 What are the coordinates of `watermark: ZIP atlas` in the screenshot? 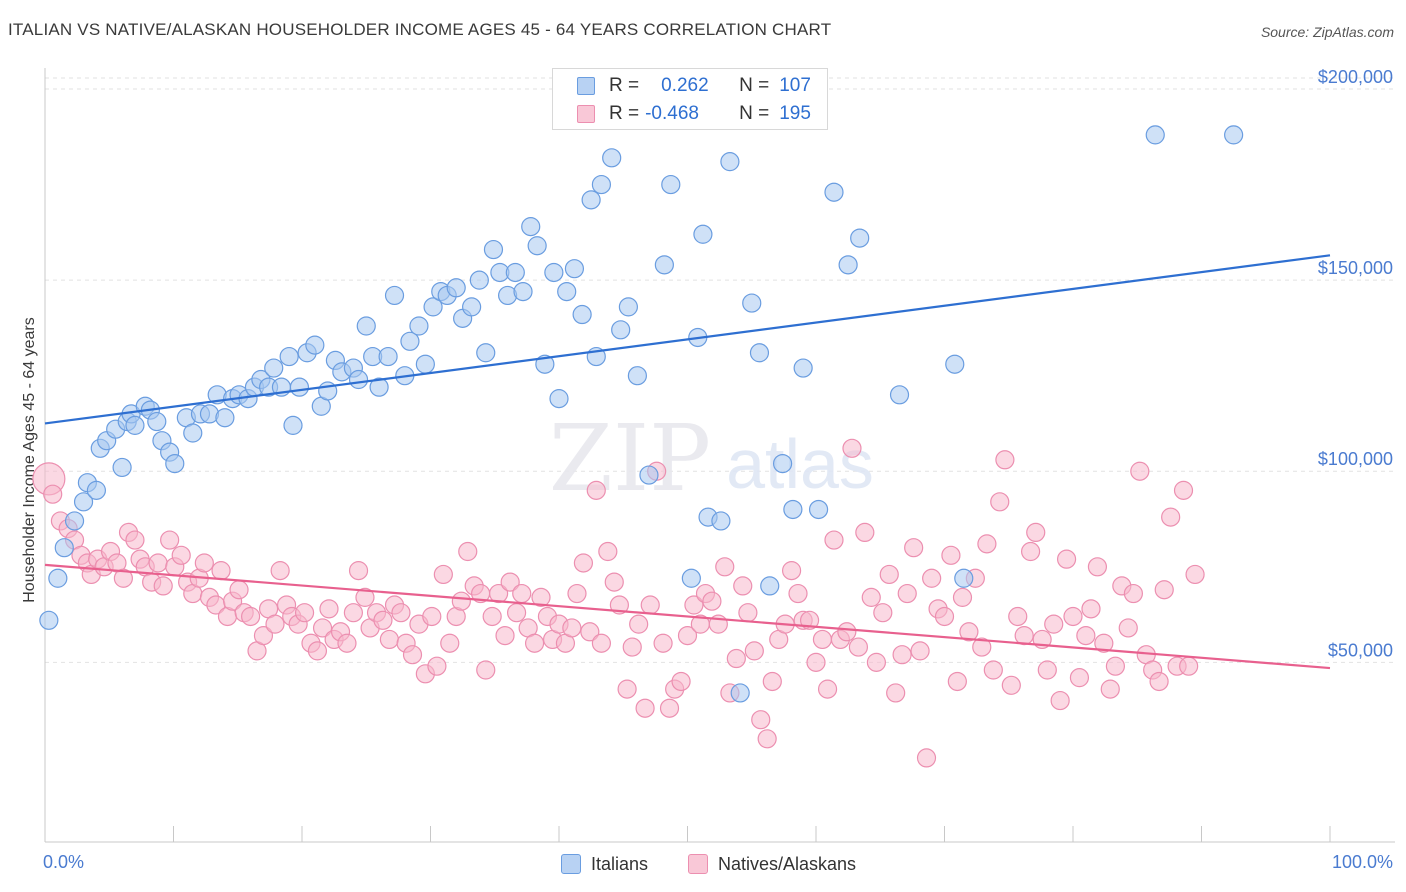 It's located at (711, 458).